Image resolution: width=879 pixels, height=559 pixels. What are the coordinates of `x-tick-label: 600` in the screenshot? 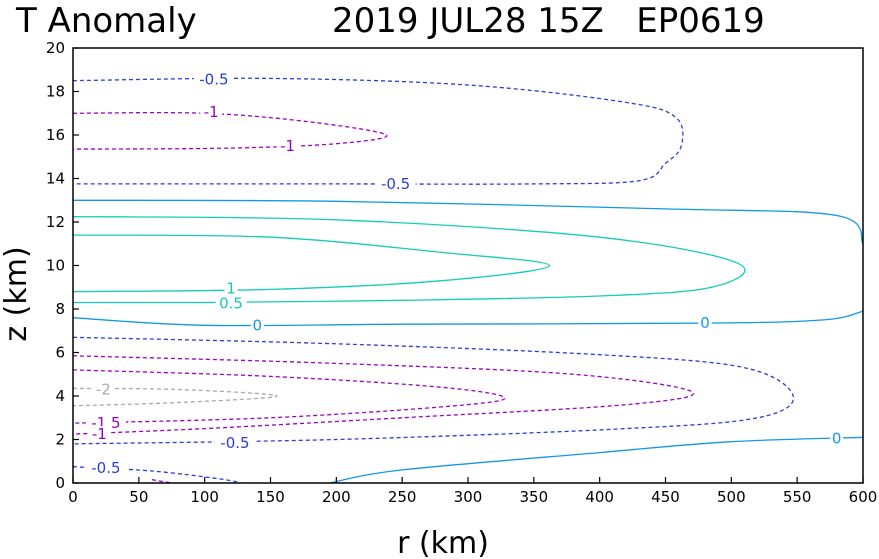 It's located at (863, 497).